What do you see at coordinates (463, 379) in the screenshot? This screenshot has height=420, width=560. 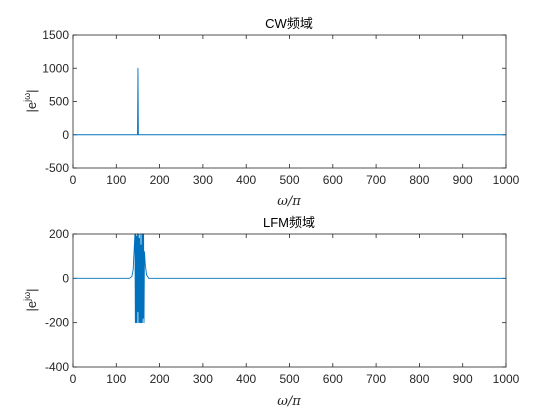 I see `lfm-xtick-label: 900` at bounding box center [463, 379].